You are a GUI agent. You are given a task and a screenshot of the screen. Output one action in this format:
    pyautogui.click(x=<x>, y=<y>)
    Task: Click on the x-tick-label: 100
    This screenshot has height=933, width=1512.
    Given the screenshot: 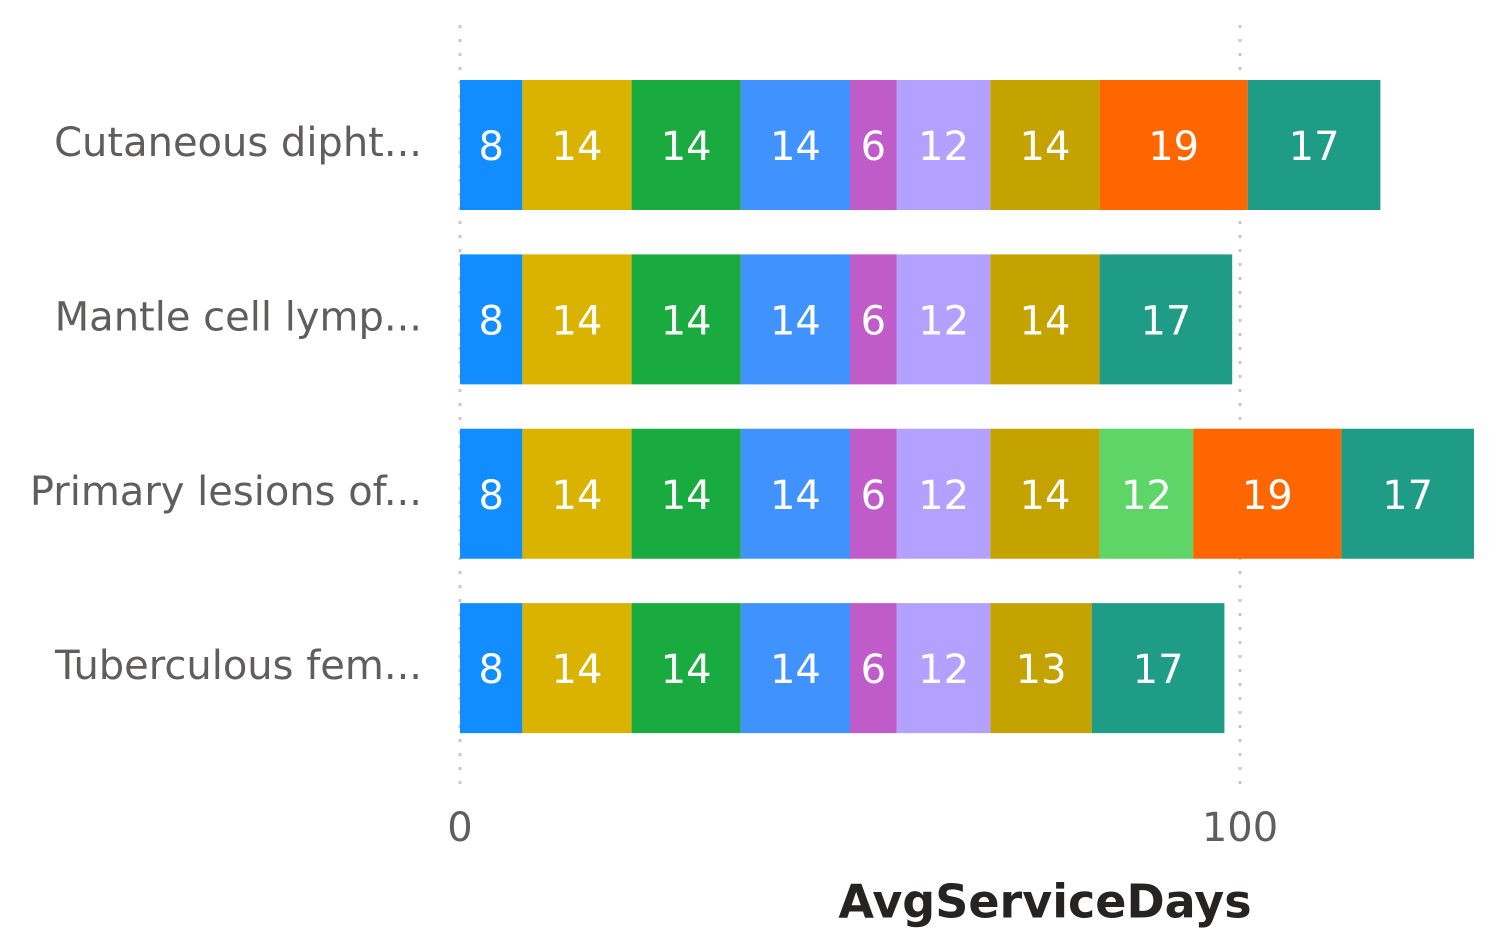 What is the action you would take?
    pyautogui.click(x=1240, y=828)
    